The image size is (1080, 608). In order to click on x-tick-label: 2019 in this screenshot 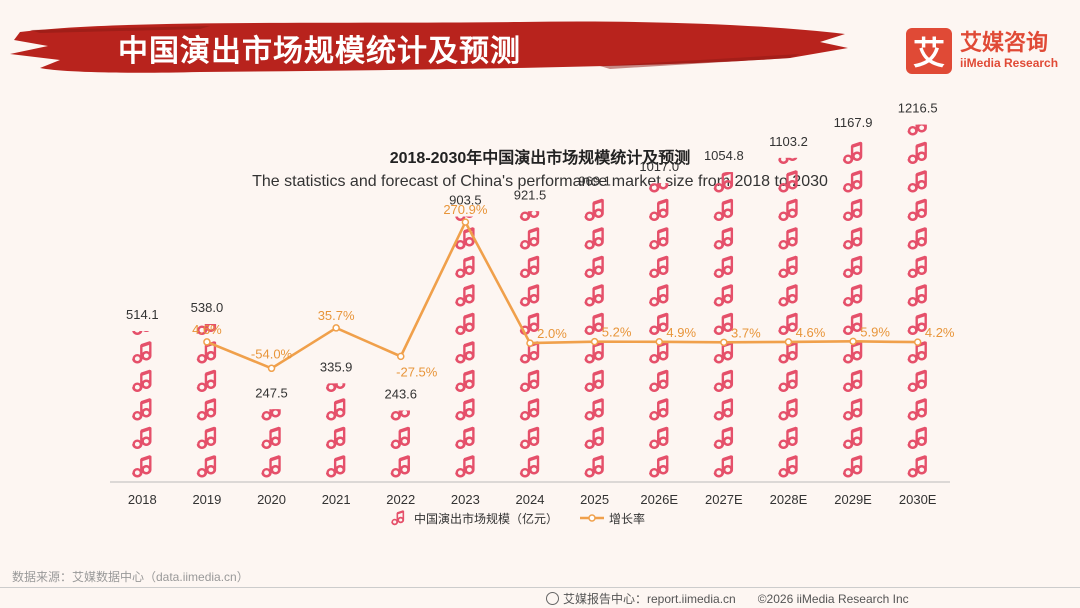, I will do `click(206, 499)`.